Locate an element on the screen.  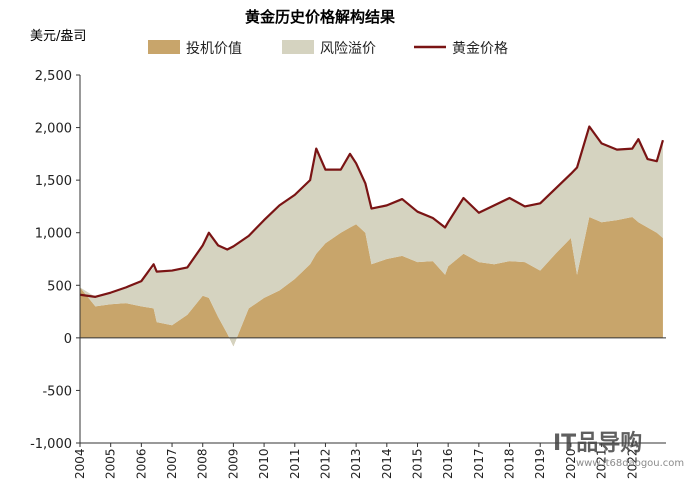
x-tick-label: 2006 is located at coordinates (141, 463).